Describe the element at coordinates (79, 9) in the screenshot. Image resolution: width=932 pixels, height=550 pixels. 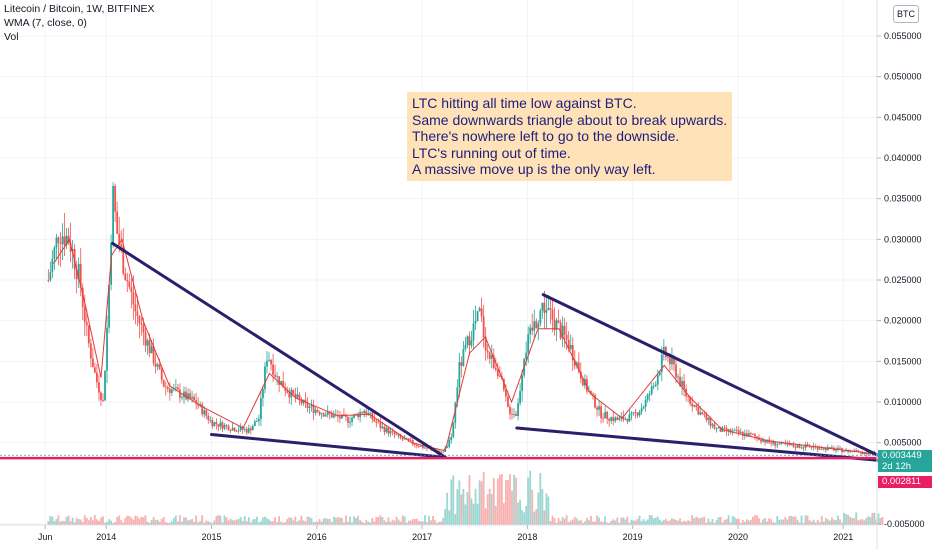
I see `symbol-legend: Litecoin / Bitcoin, 1W, BITFINEX` at that location.